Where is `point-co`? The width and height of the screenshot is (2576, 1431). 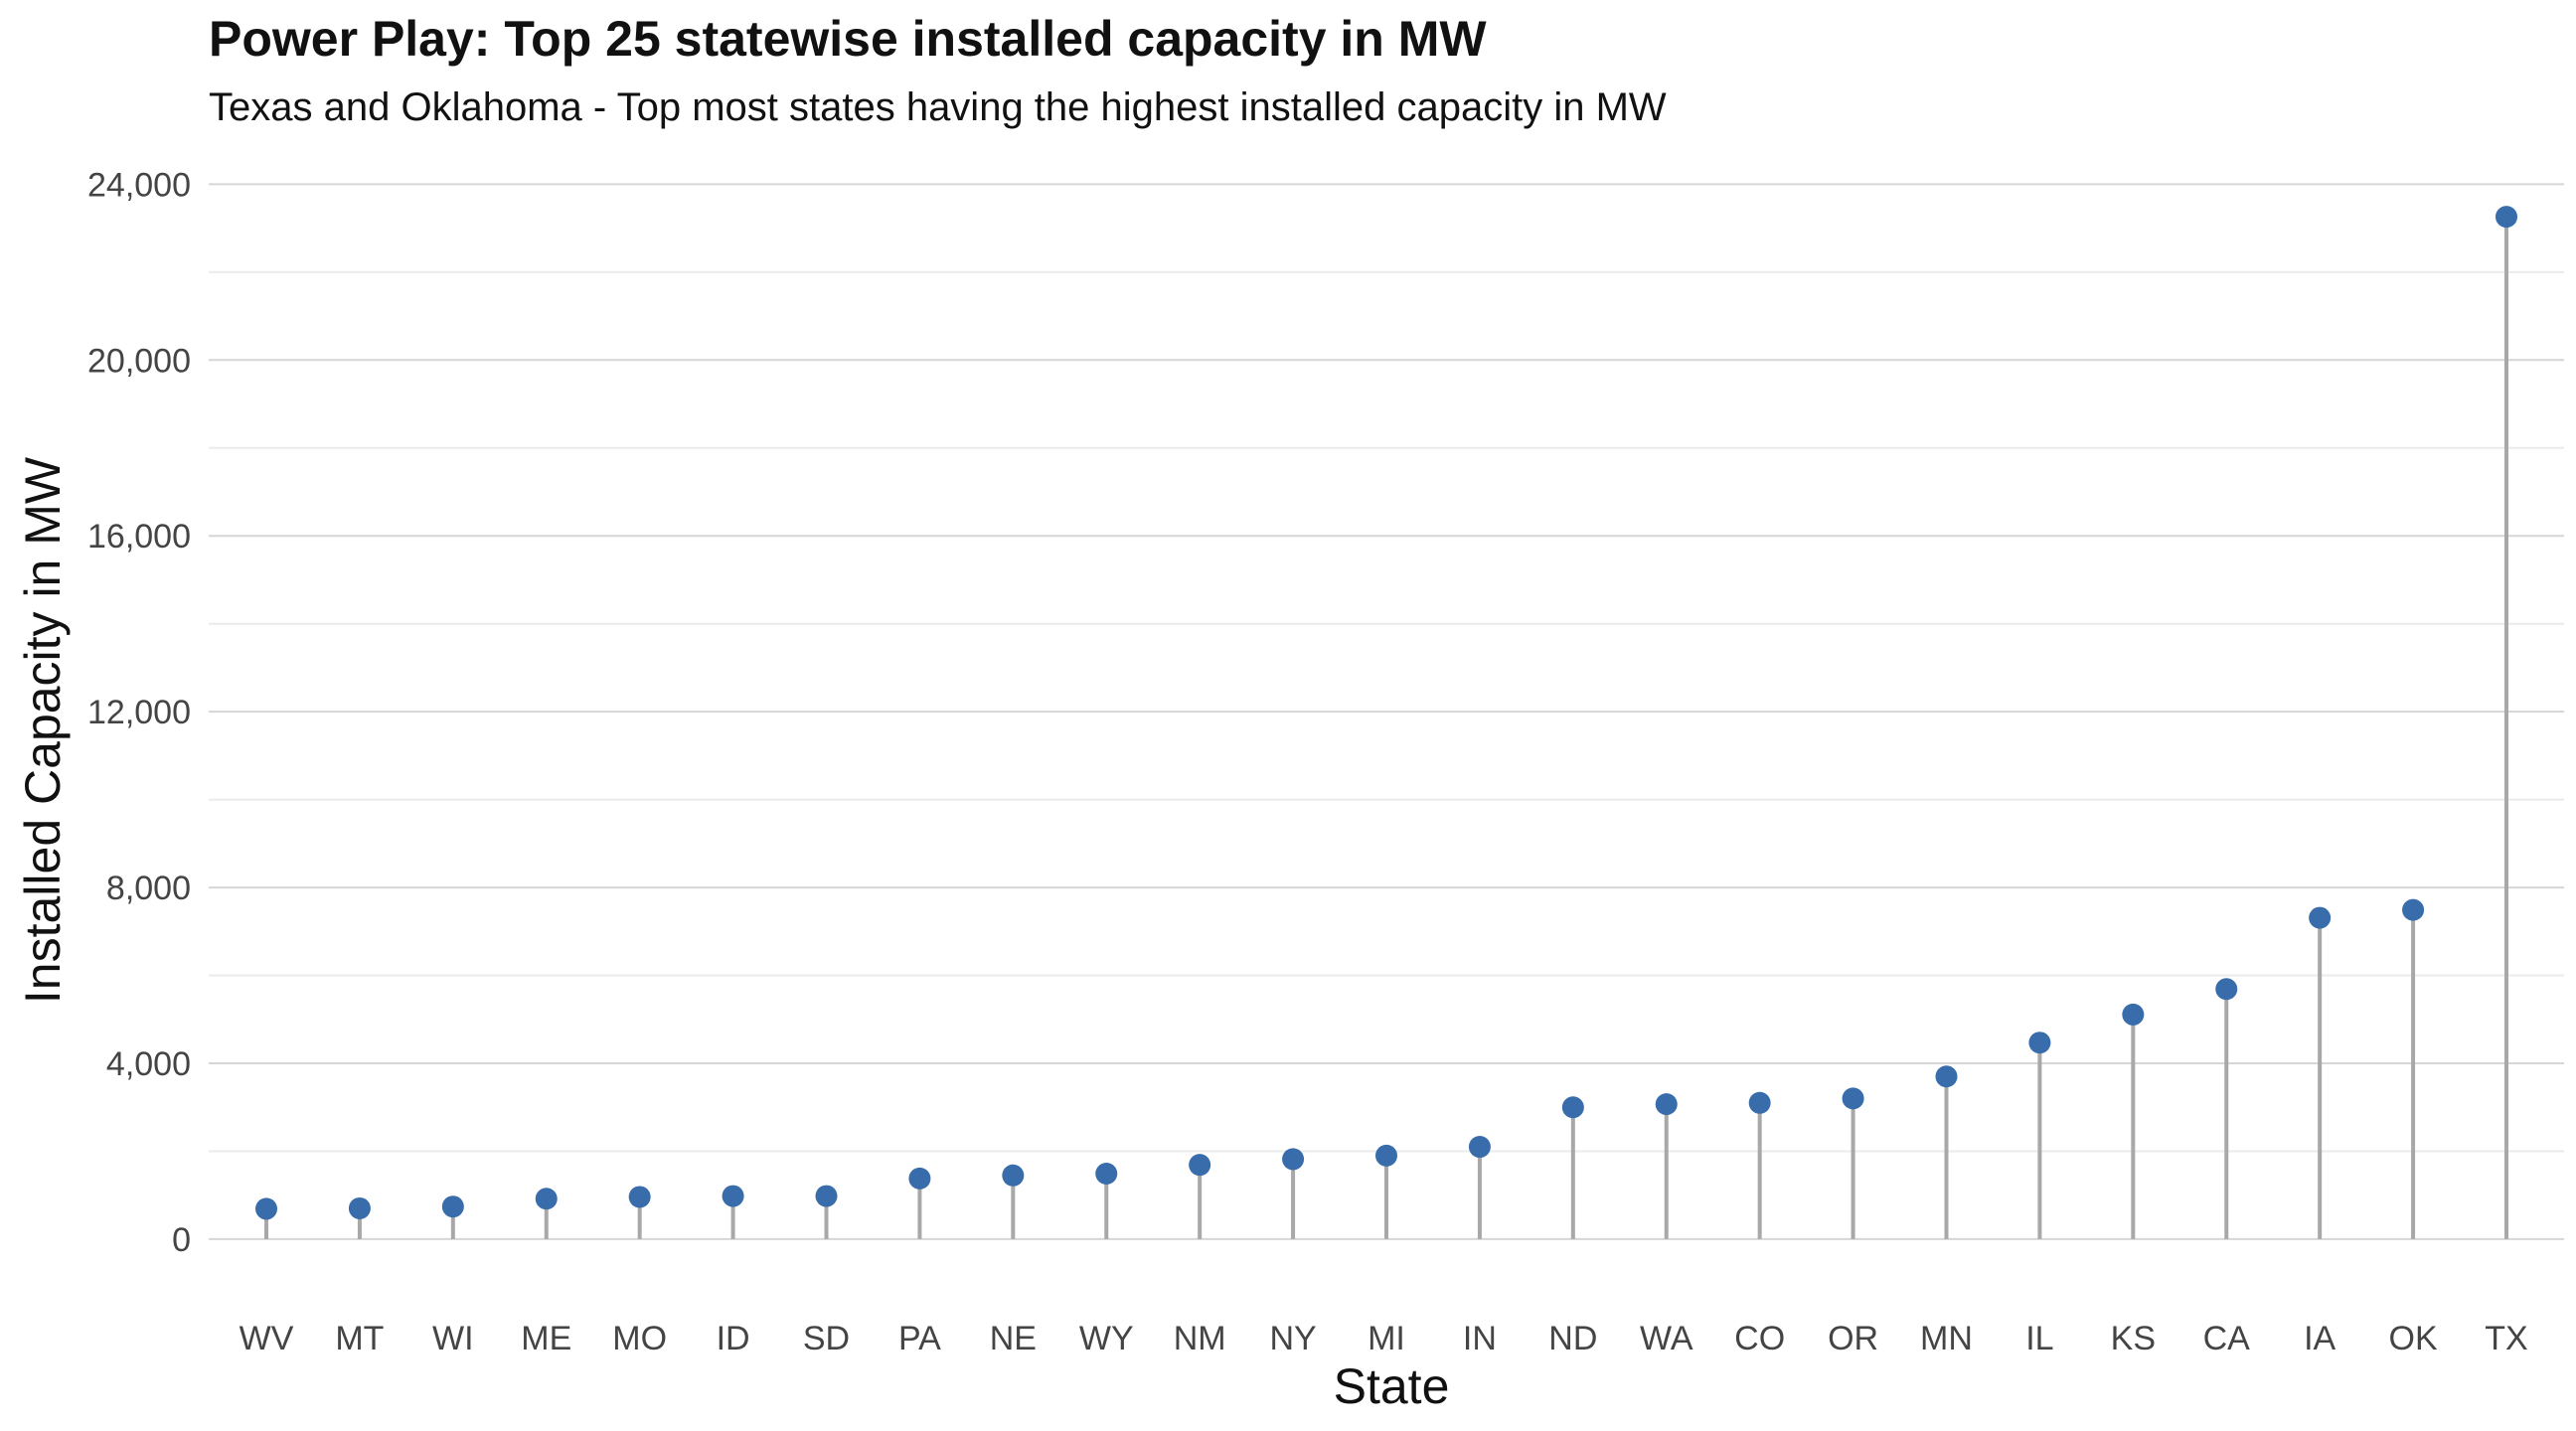 point-co is located at coordinates (1759, 1102).